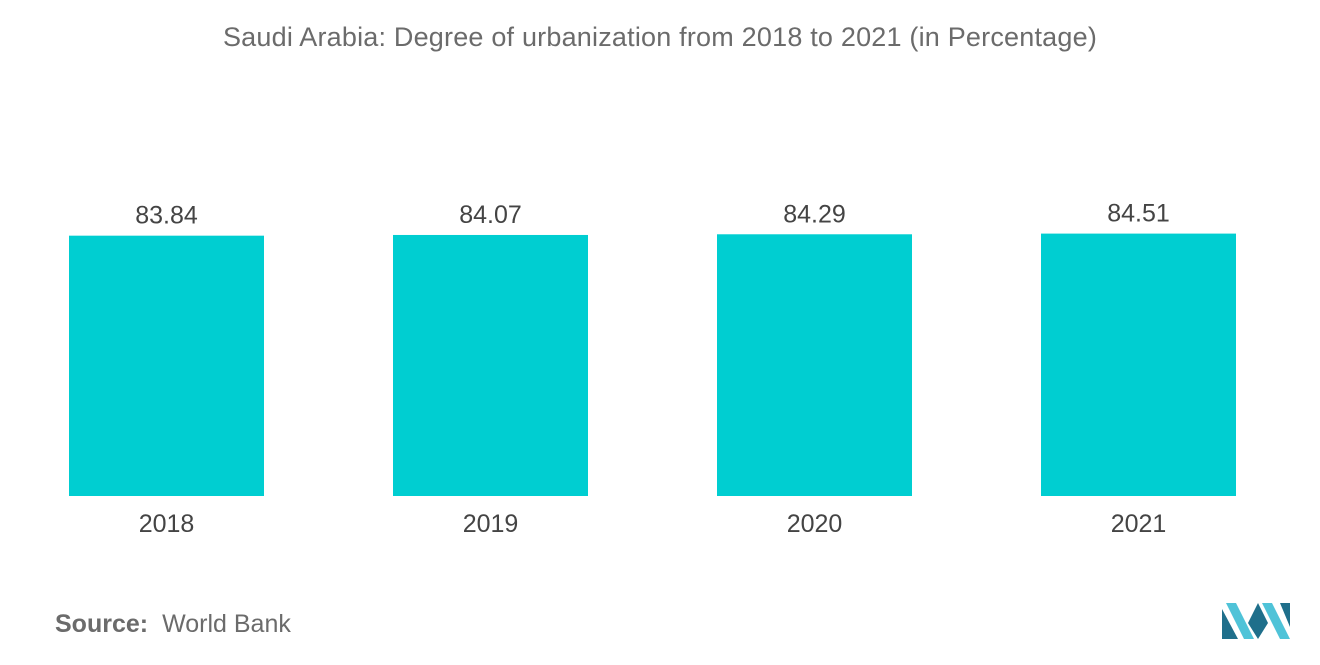  Describe the element at coordinates (166, 216) in the screenshot. I see `data-label-2018: 83.84` at that location.